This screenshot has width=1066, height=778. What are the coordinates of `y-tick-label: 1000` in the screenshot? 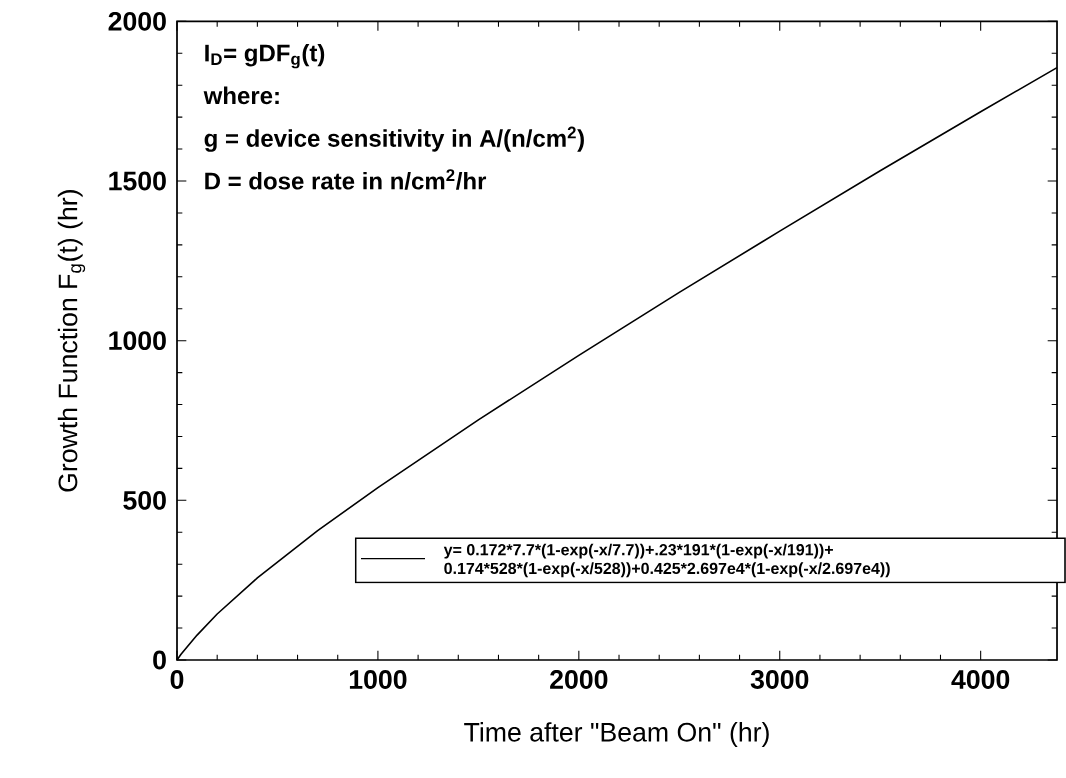 It's located at (137, 341).